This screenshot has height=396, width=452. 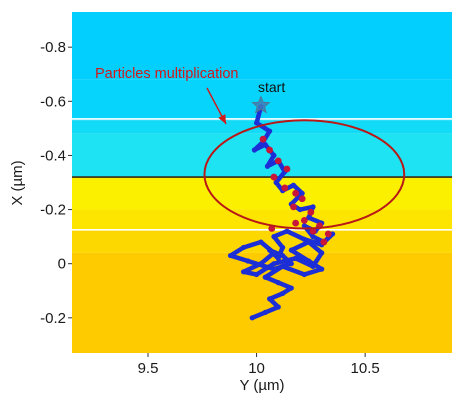 I want to click on x-tick-label: 10.5, so click(x=365, y=368).